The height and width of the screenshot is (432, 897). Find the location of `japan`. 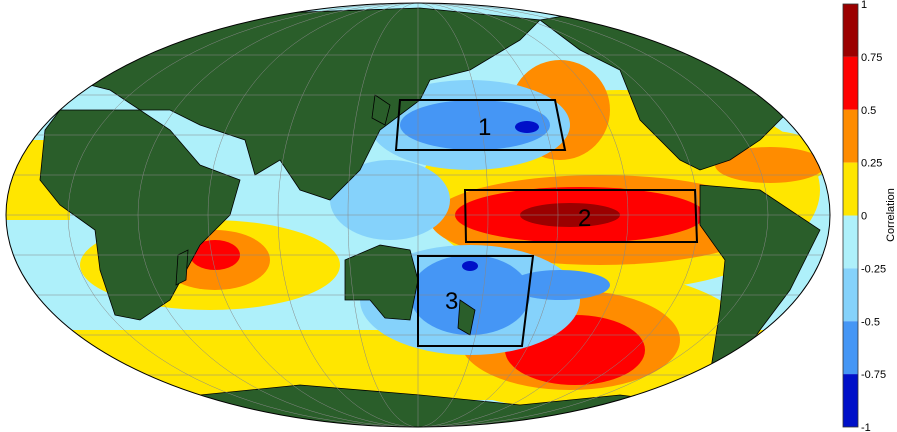

japan is located at coordinates (381, 110).